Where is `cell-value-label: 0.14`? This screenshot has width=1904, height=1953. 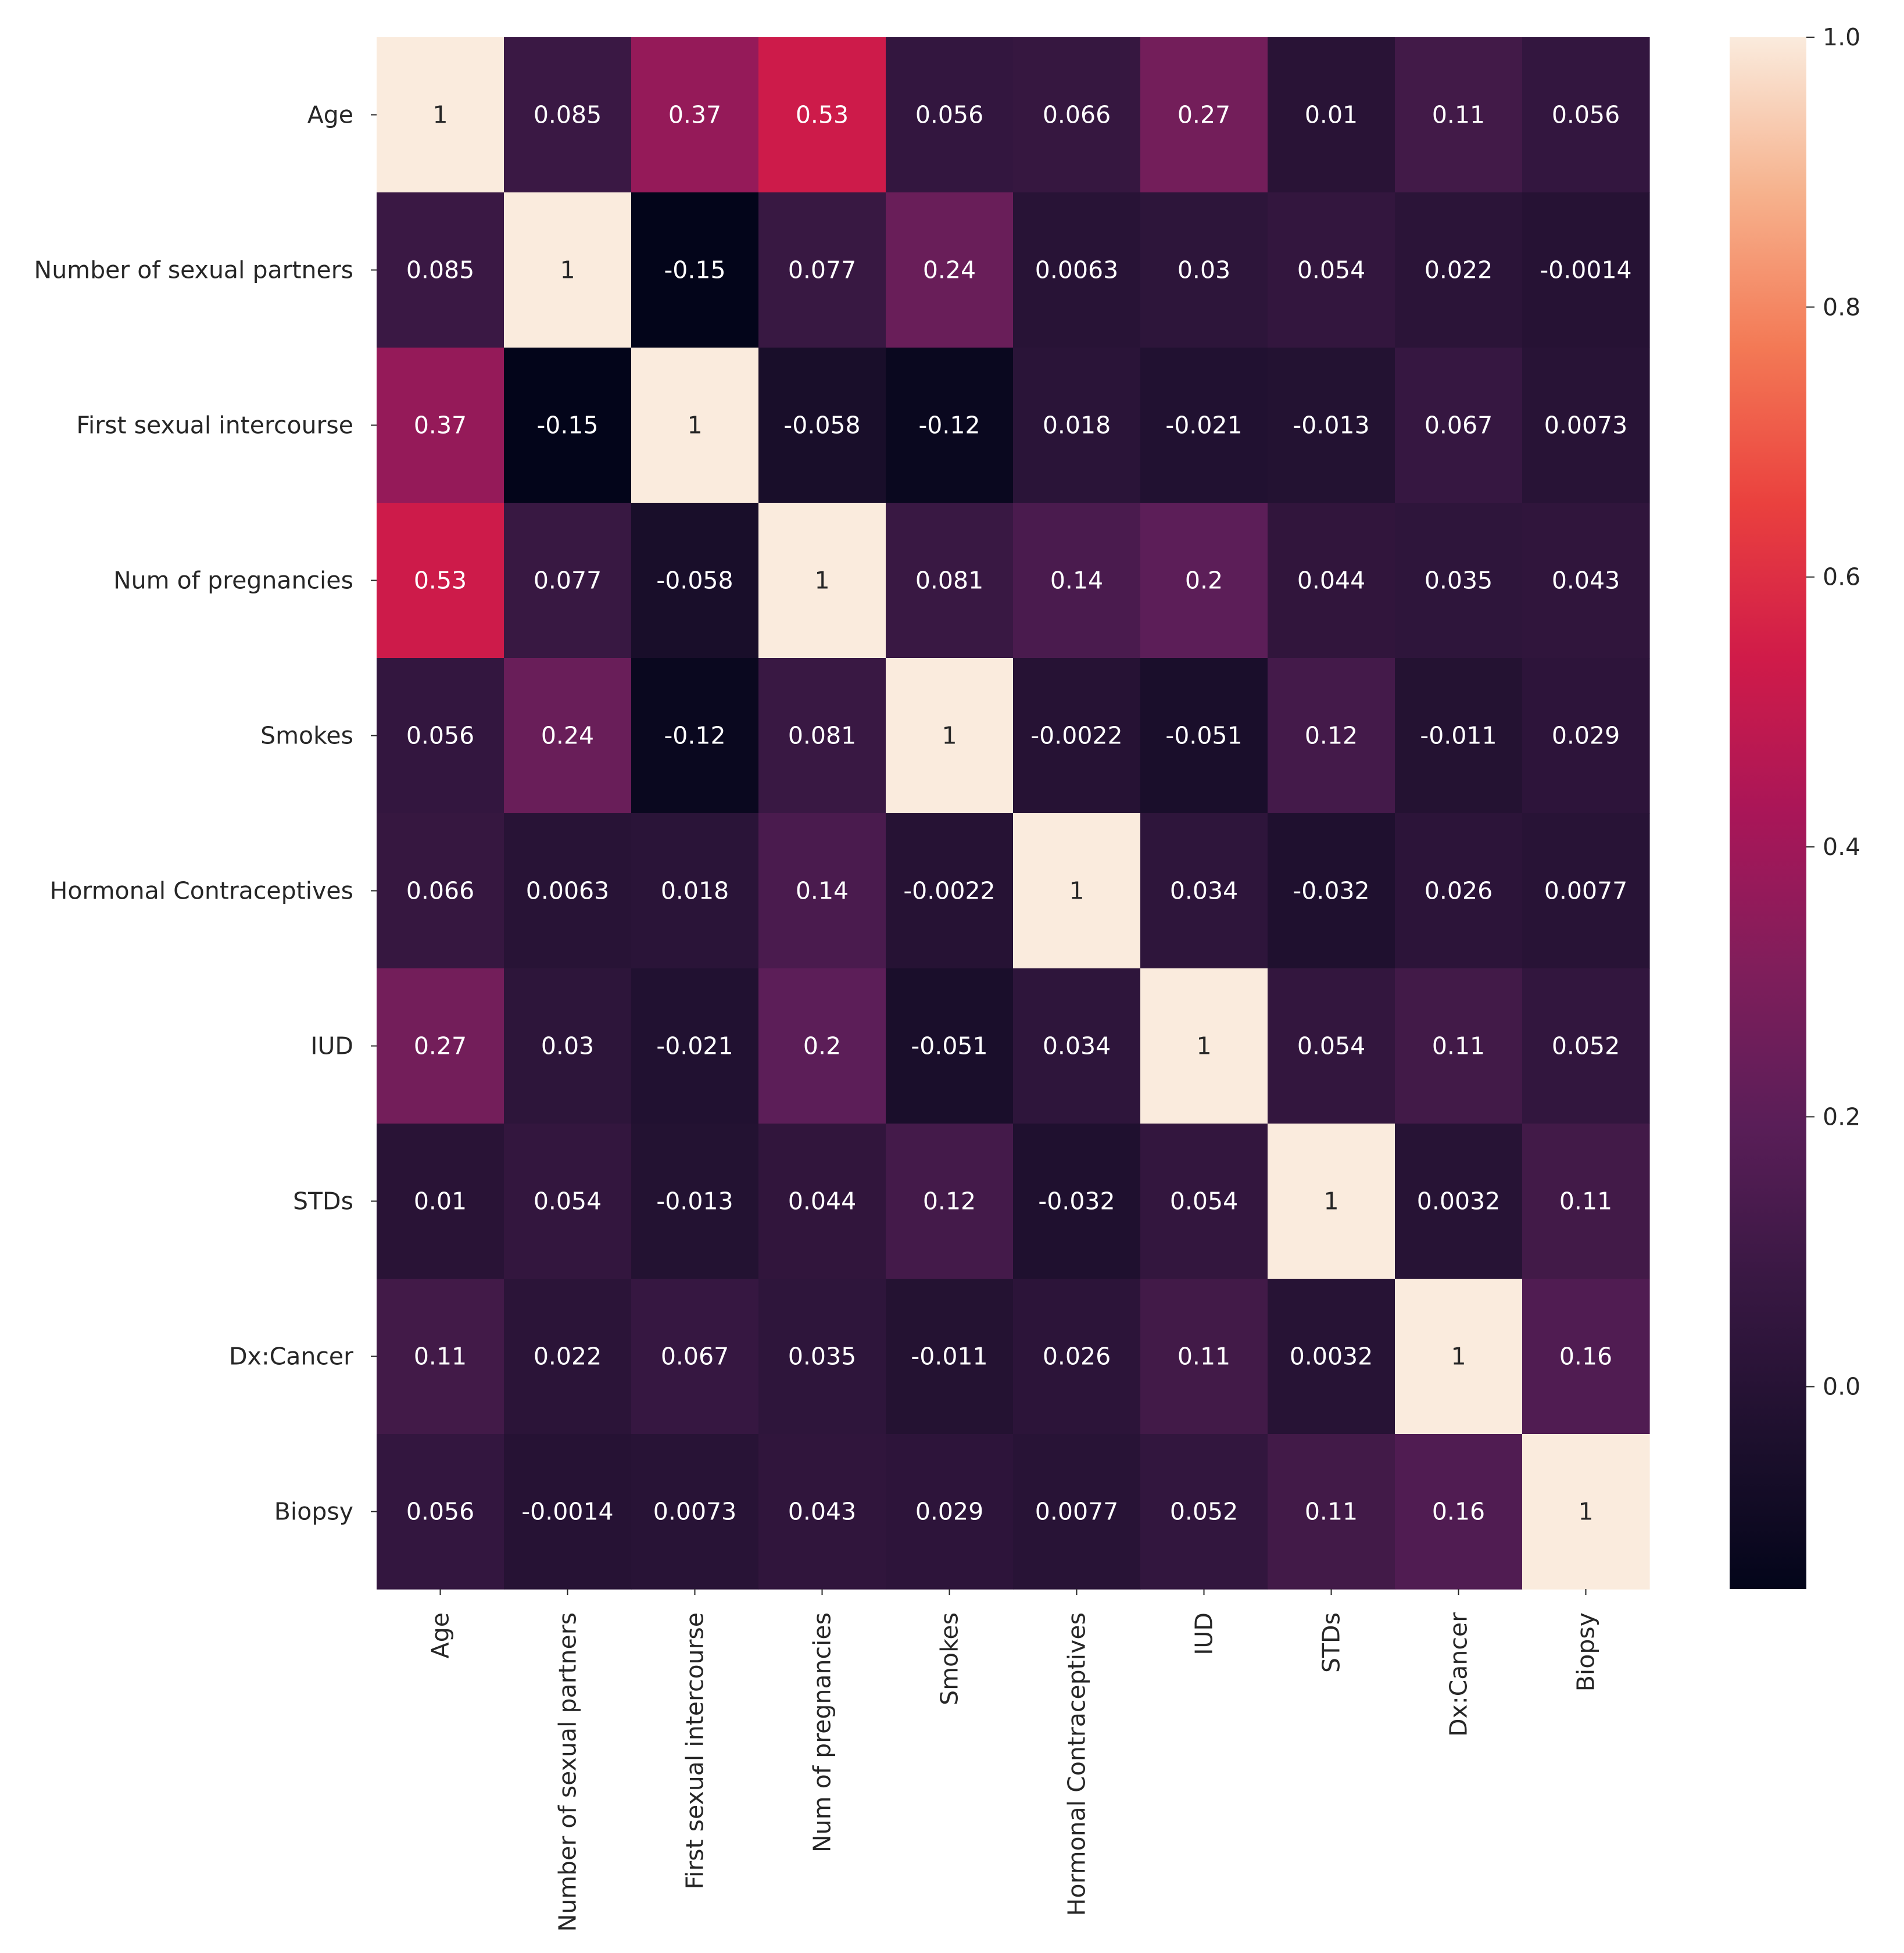 cell-value-label: 0.14 is located at coordinates (823, 891).